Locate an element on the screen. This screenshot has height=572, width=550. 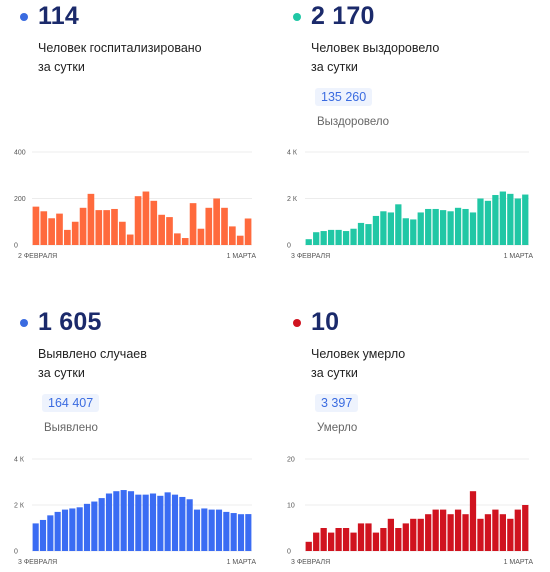
chart-deaths: 0 10 20 3 ФЕВРАЛЯ 1 МАРТА is located at coordinates (410, 512).